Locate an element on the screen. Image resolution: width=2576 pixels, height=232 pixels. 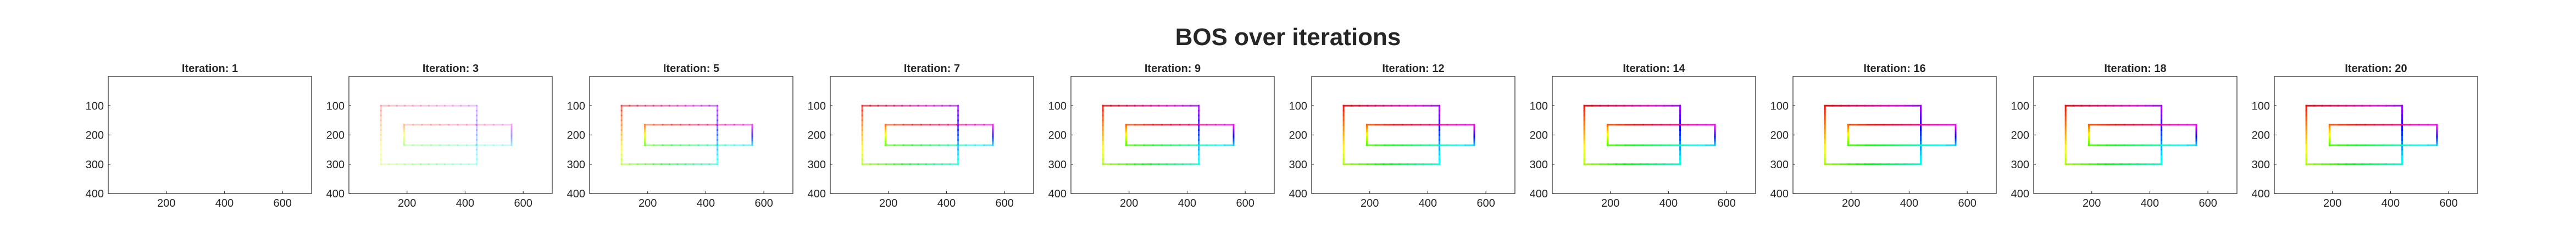
panel-iteration-16: Iteration: 16 200 400 600 100 200 300 400 is located at coordinates (1883, 136).